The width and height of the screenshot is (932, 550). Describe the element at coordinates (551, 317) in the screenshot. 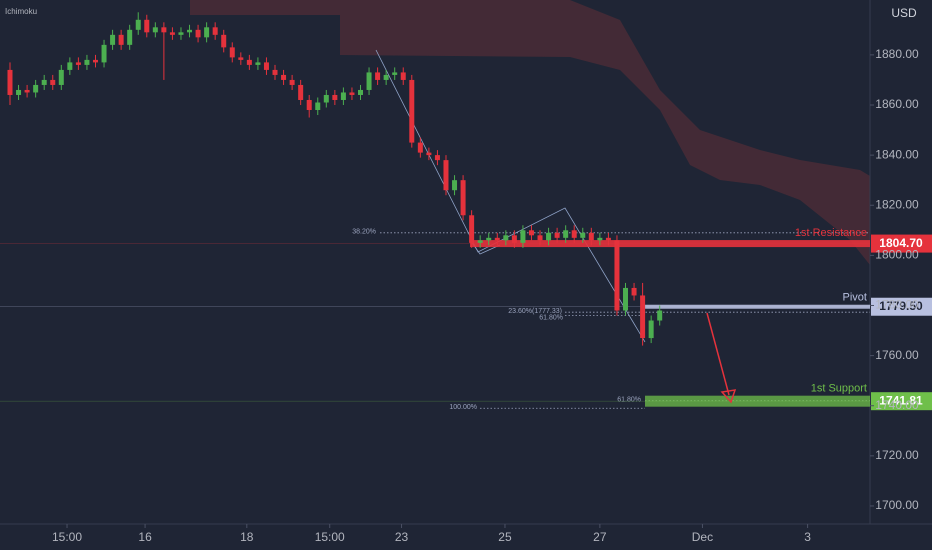

I see `fib-label: 61.80%` at that location.